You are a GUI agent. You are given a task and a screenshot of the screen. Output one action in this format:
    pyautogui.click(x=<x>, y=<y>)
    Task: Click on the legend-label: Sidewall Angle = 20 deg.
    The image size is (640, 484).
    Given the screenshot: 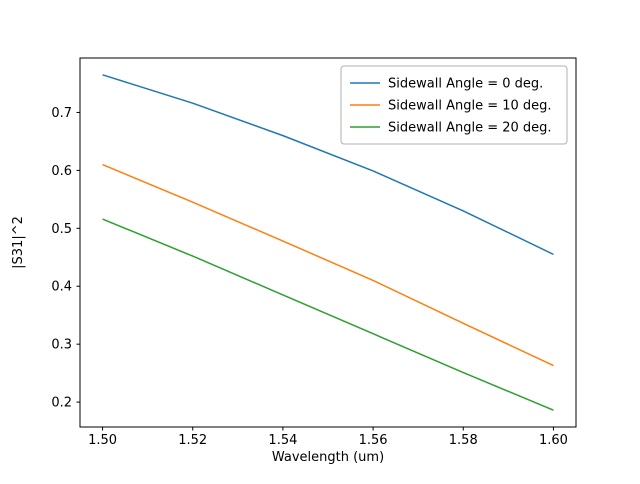 What is the action you would take?
    pyautogui.click(x=470, y=128)
    